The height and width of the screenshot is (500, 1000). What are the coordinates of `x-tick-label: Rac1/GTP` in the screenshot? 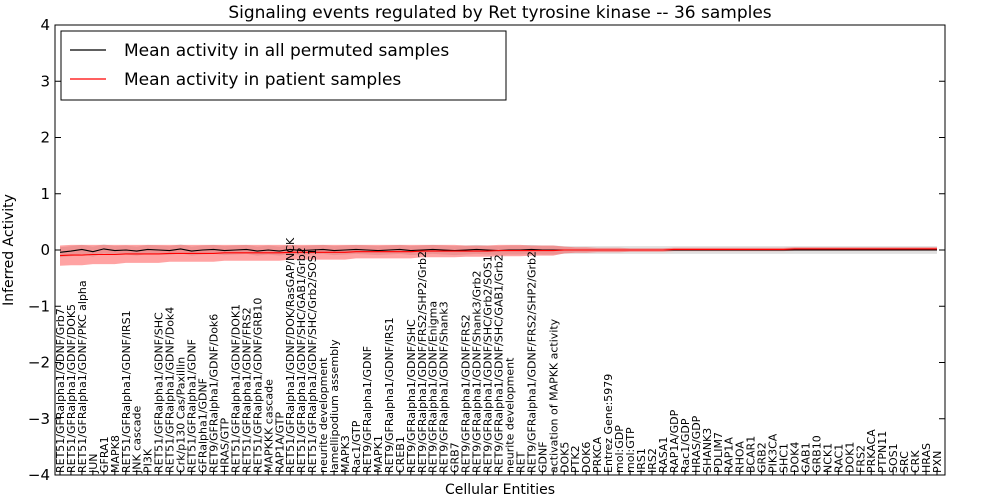 It's located at (356, 446).